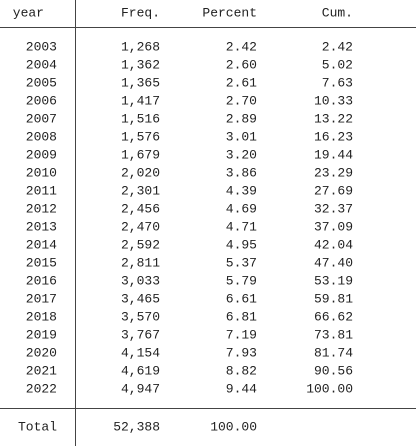  I want to click on cell: 1,362, so click(140, 64).